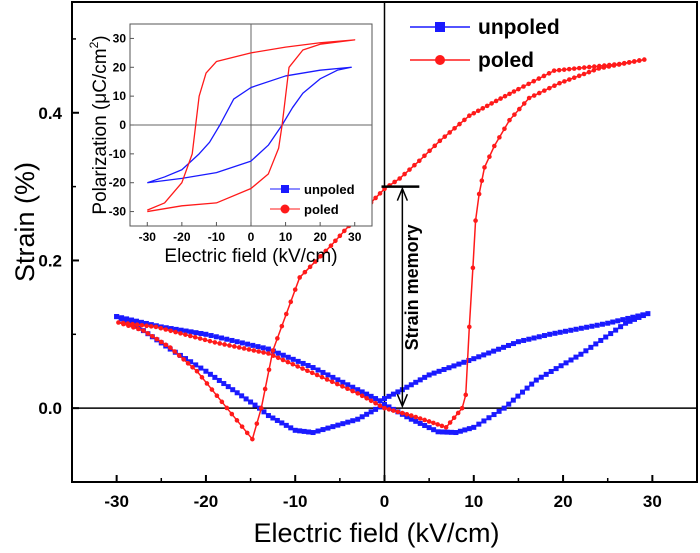 Image resolution: width=700 pixels, height=553 pixels. What do you see at coordinates (99, 124) in the screenshot?
I see `inset-y-axis-title: Polarization (μC/cm2)` at bounding box center [99, 124].